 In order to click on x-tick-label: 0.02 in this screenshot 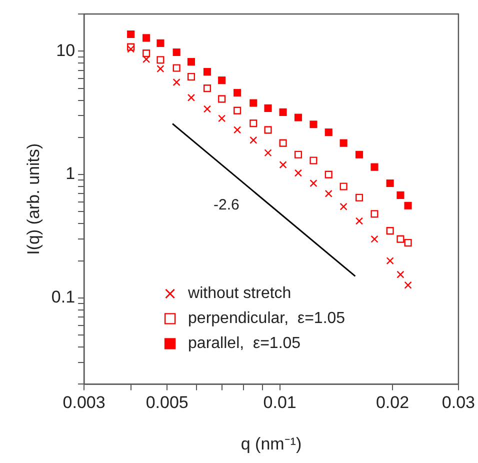, I will do `click(393, 402)`.